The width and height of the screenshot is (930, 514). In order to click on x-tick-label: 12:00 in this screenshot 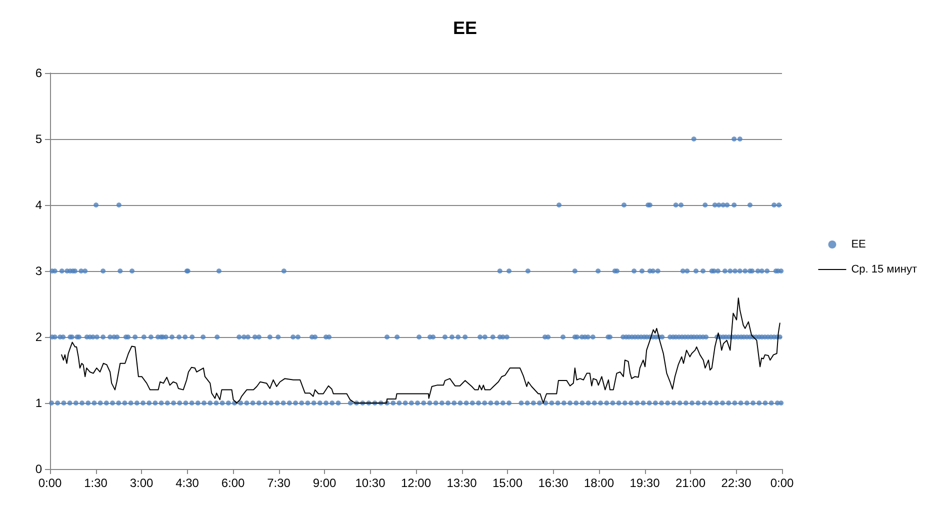, I will do `click(416, 483)`.